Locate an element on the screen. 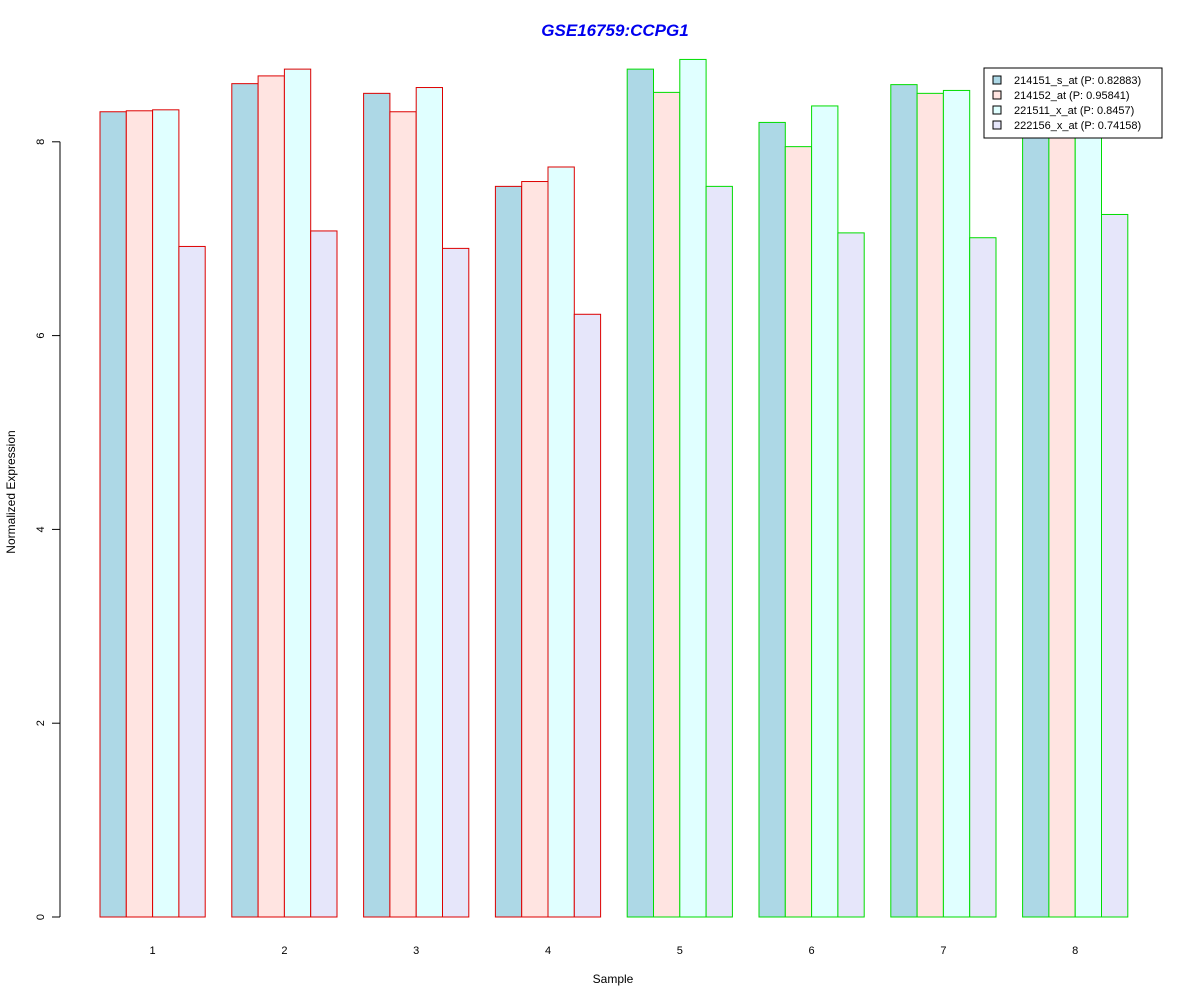  y-tick-label: 0 is located at coordinates (41, 917).